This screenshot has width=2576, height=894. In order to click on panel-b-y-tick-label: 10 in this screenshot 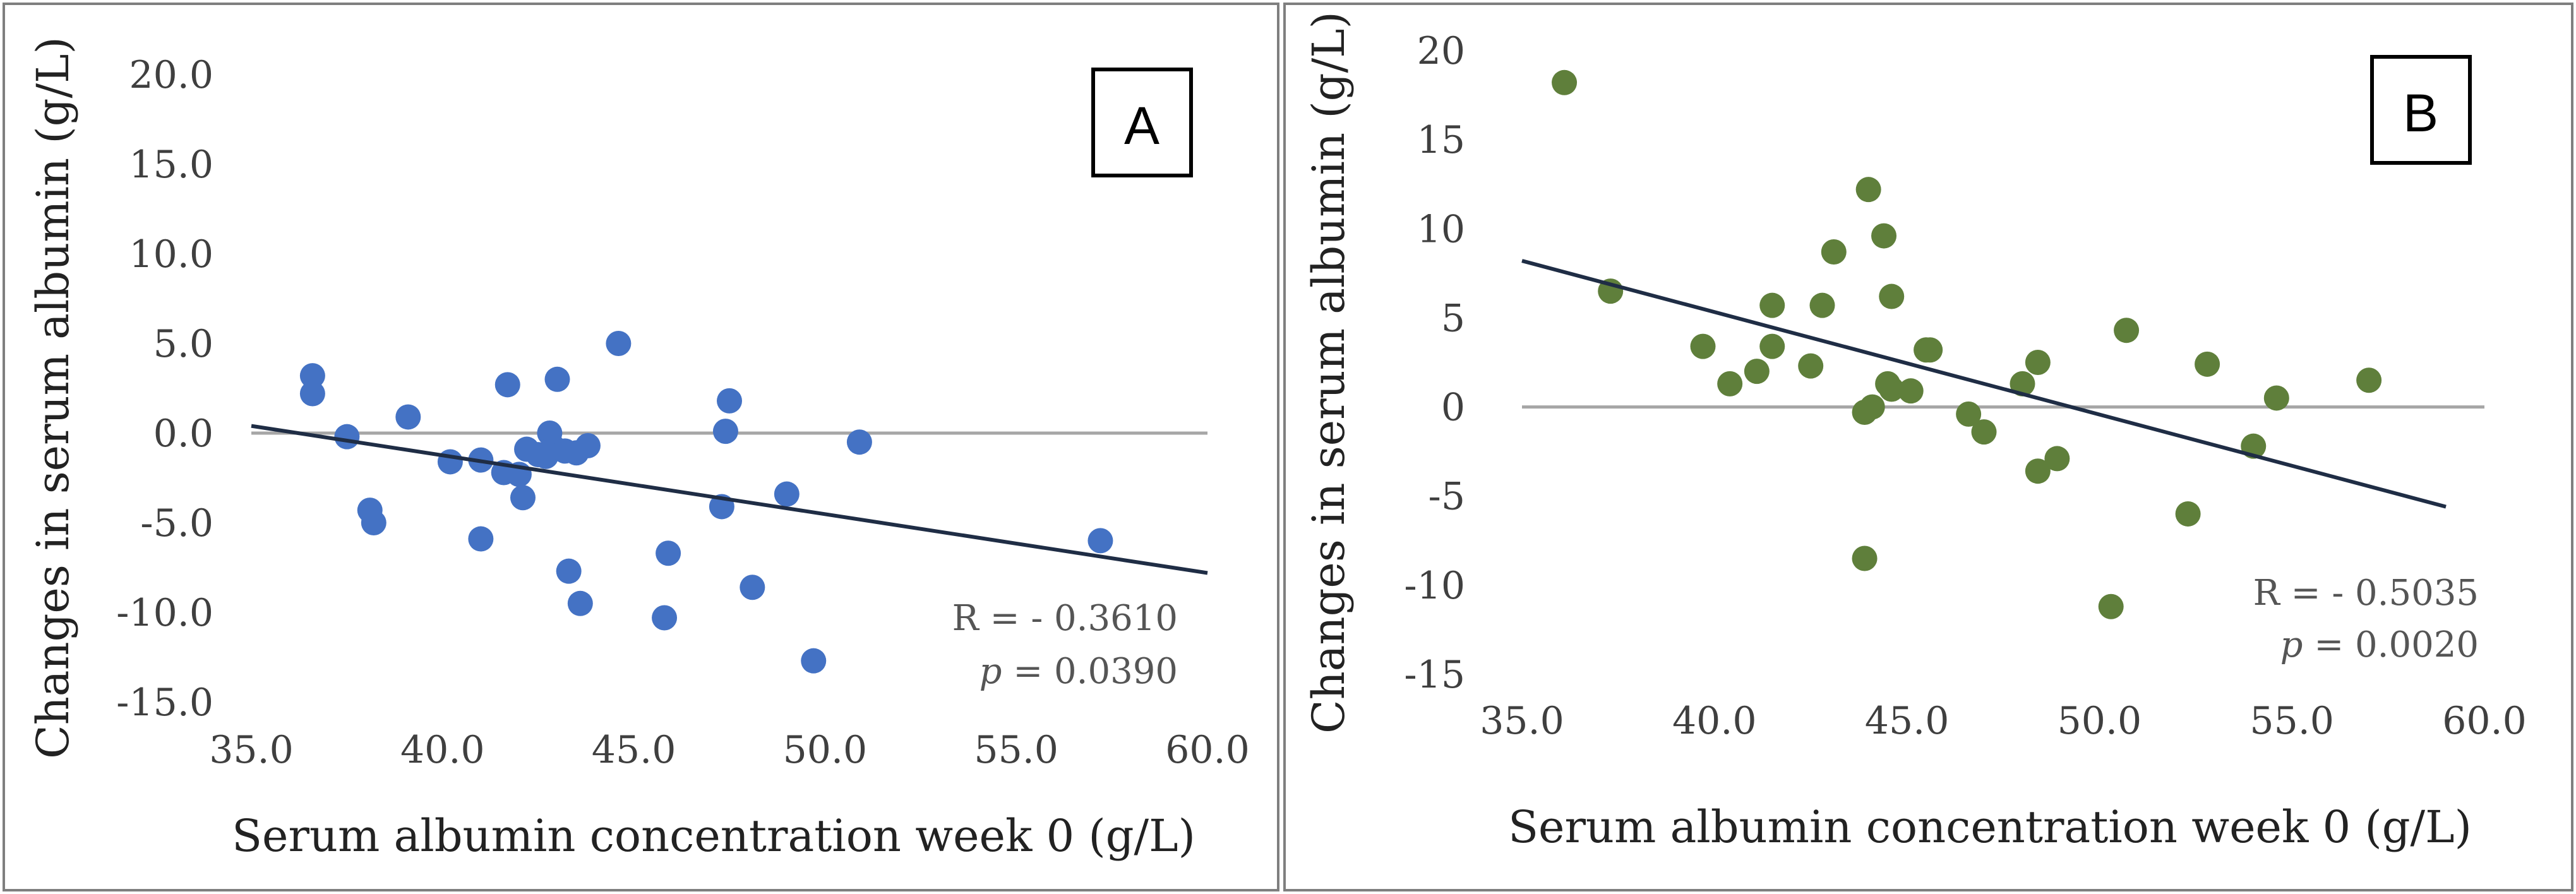, I will do `click(1441, 229)`.